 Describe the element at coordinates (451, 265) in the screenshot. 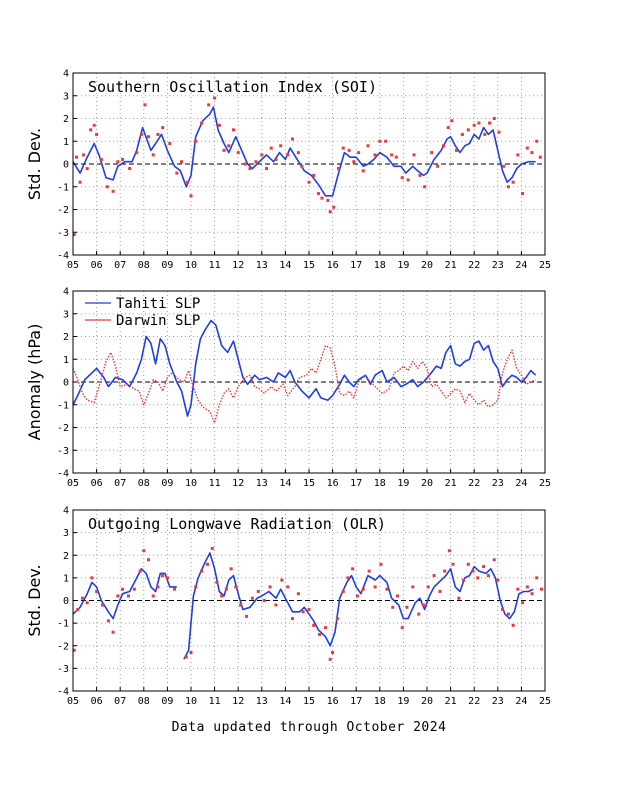

I see `x-tick-label: 21` at that location.